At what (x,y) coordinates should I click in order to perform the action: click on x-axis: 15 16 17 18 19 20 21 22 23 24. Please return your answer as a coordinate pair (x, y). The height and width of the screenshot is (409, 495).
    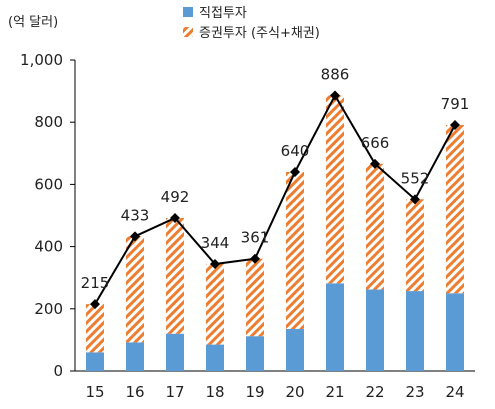
    Looking at the image, I should click on (275, 385).